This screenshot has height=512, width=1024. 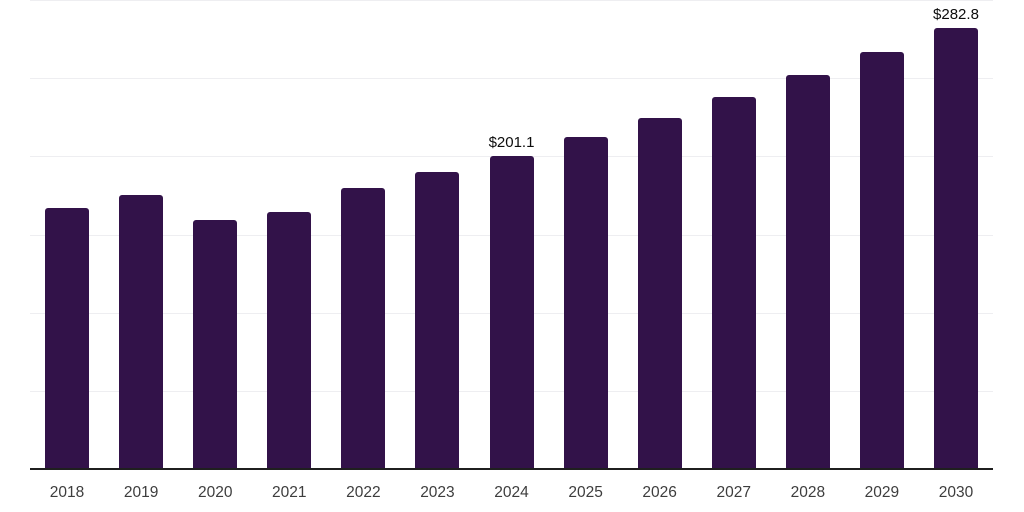 What do you see at coordinates (733, 283) in the screenshot?
I see `bar-2027` at bounding box center [733, 283].